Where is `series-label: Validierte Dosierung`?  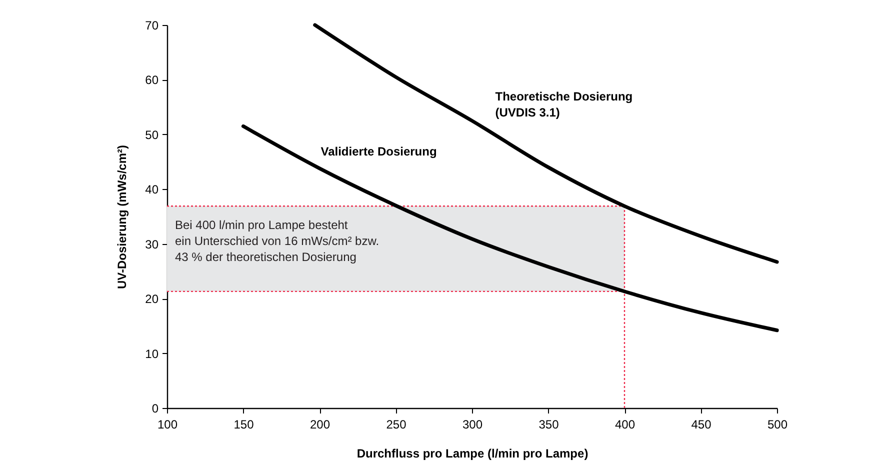 series-label: Validierte Dosierung is located at coordinates (378, 151).